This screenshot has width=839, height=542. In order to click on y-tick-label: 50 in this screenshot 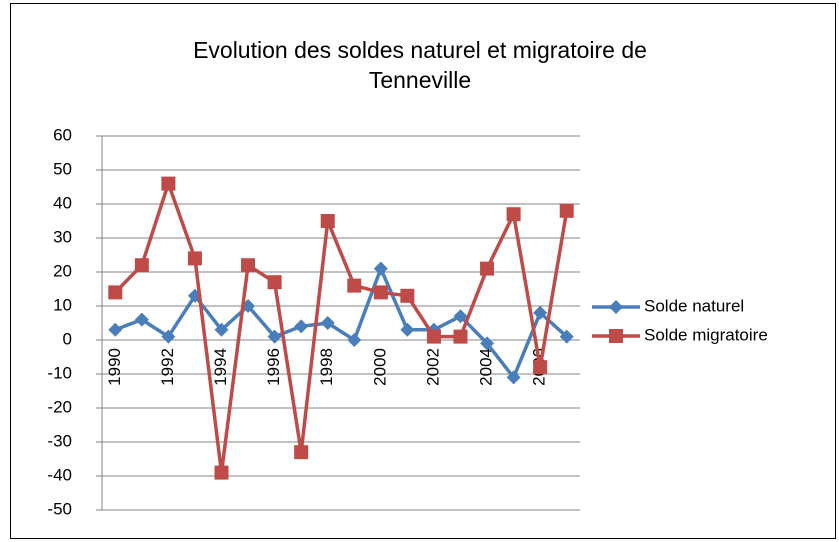, I will do `click(62, 168)`.